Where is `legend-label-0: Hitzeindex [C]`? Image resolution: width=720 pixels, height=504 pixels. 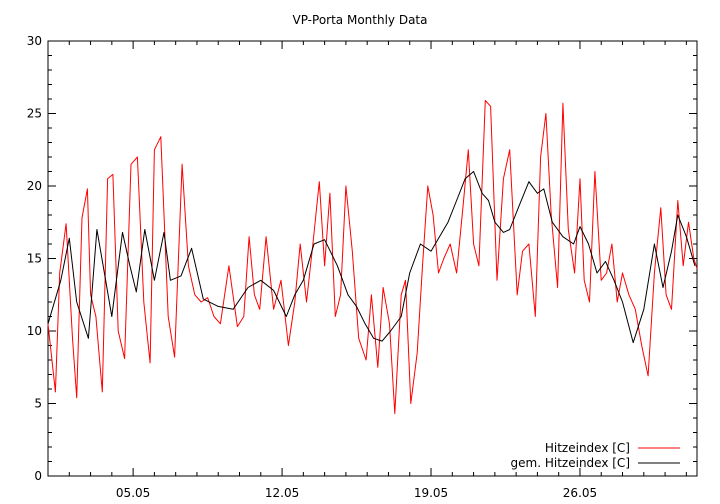
legend-label-0: Hitzeindex [C] is located at coordinates (587, 448).